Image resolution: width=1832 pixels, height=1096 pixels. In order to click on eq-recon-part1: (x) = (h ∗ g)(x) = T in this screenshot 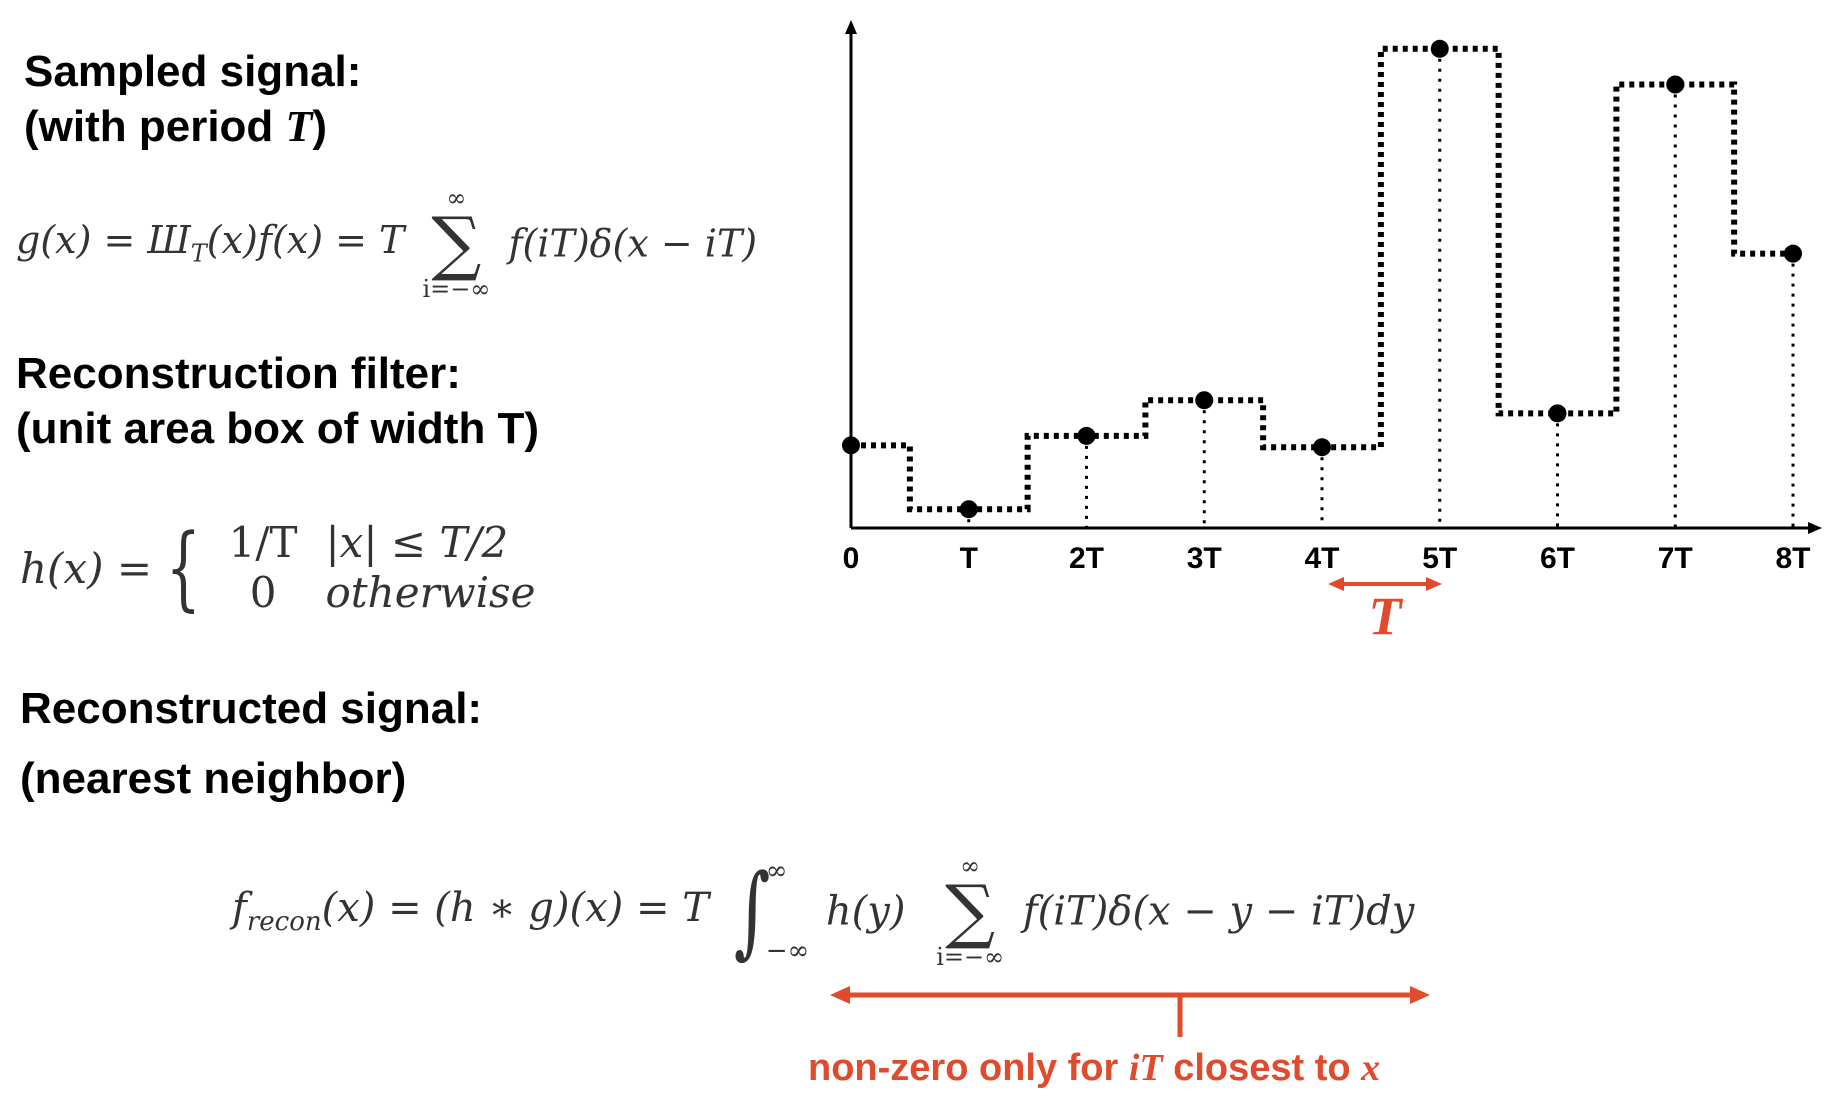, I will do `click(515, 908)`.